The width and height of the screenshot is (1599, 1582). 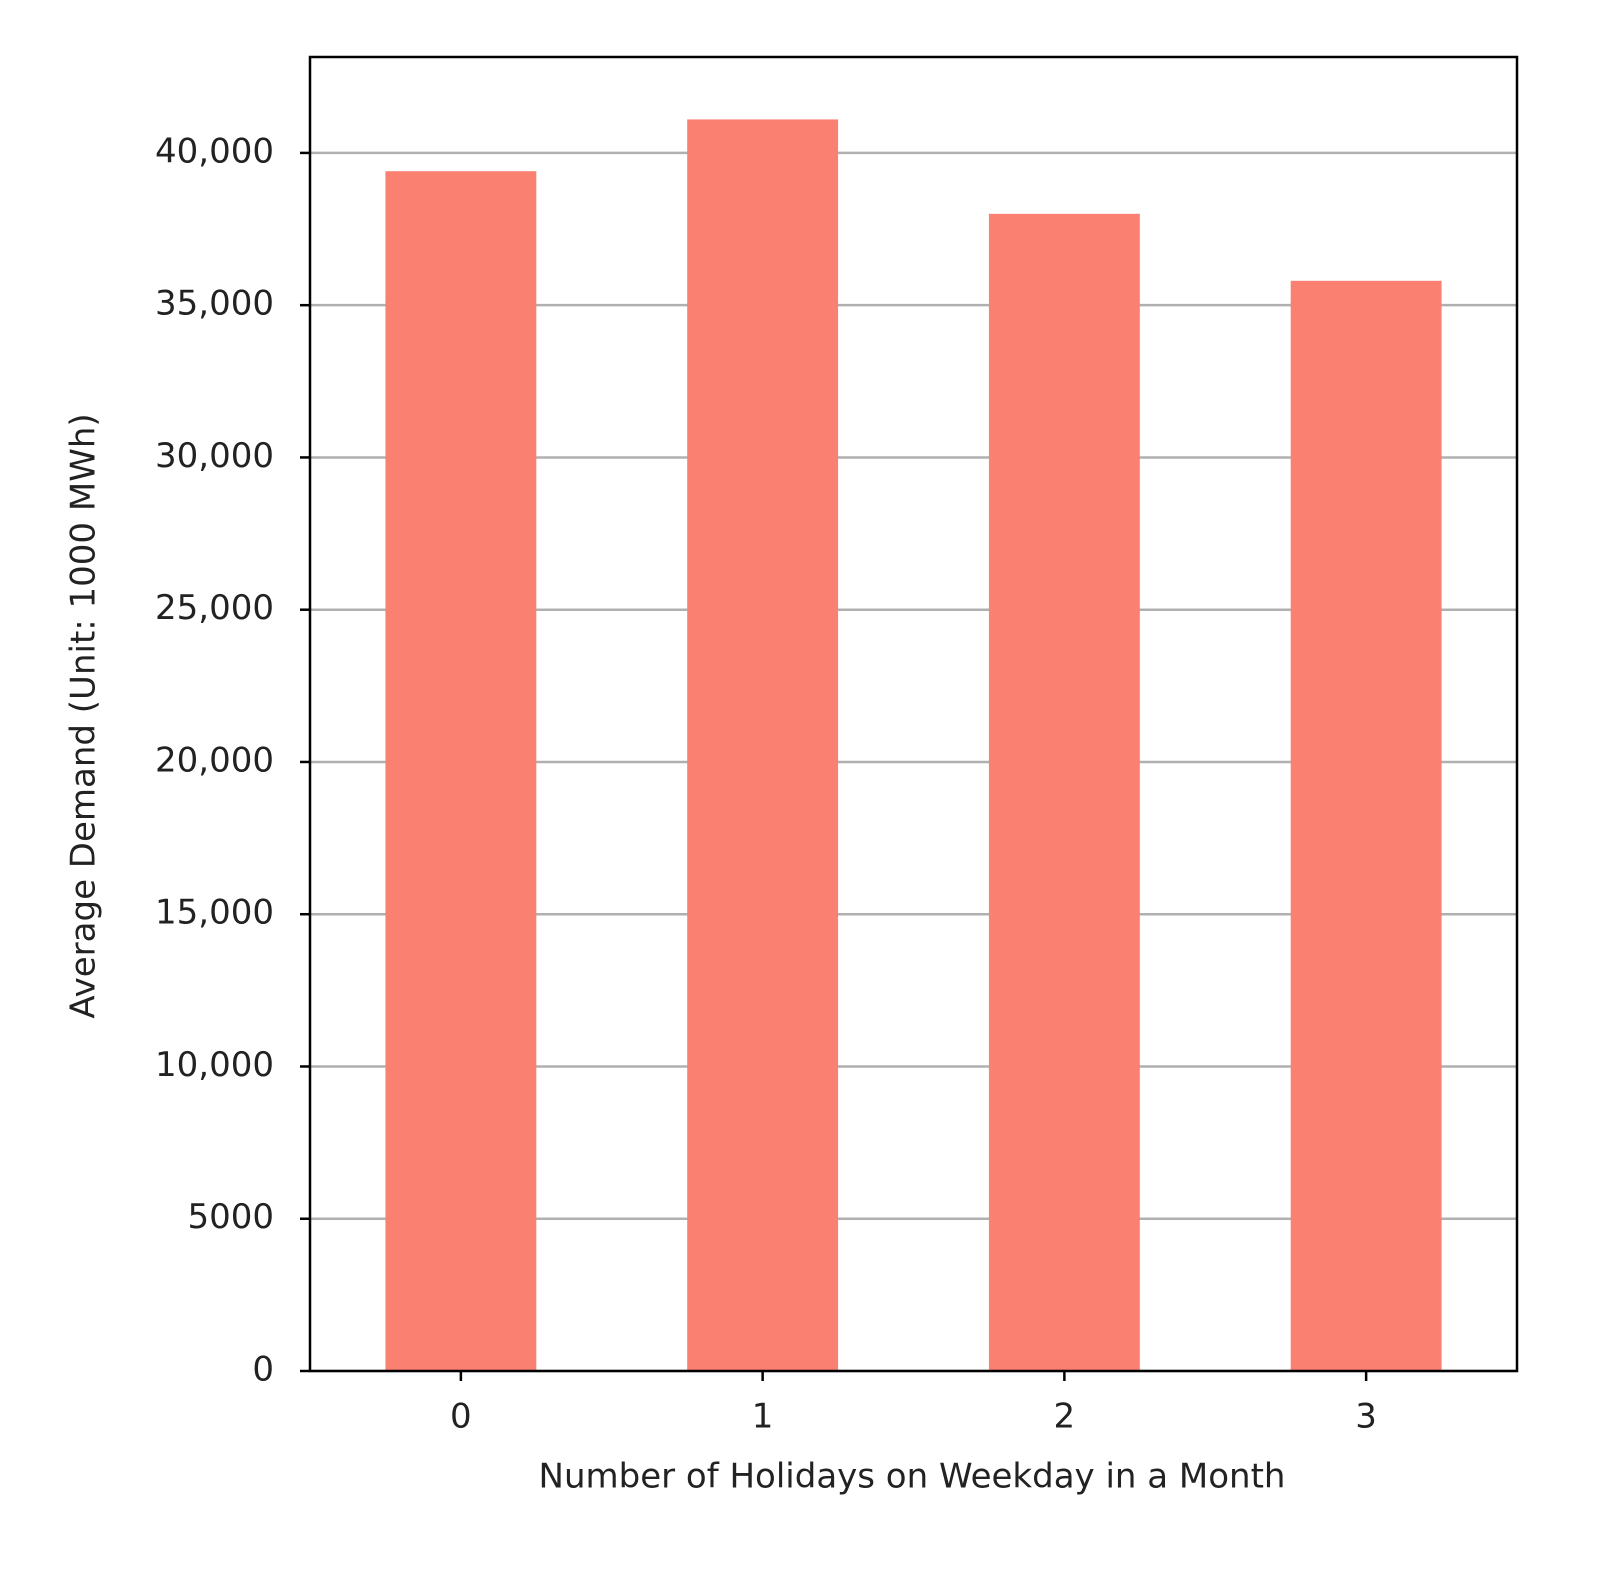 I want to click on y-axis-label: Average Demand (Unit: 1000 MWh), so click(x=84, y=715).